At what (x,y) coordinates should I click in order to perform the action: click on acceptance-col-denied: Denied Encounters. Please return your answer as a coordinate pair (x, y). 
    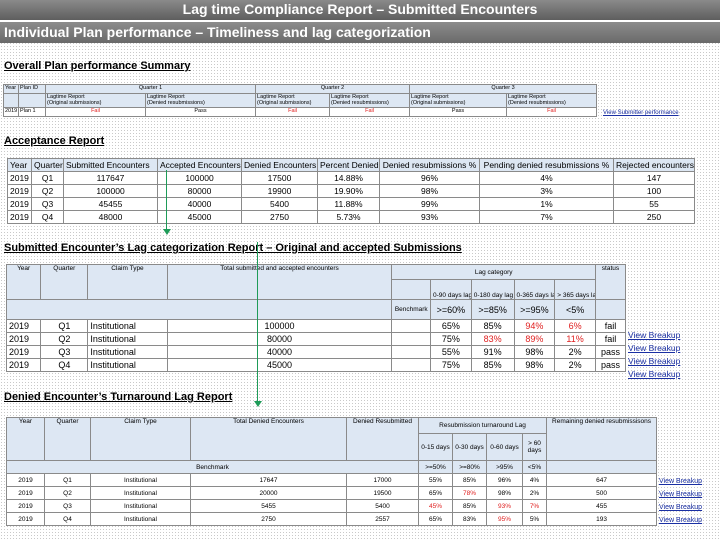
    Looking at the image, I should click on (279, 165).